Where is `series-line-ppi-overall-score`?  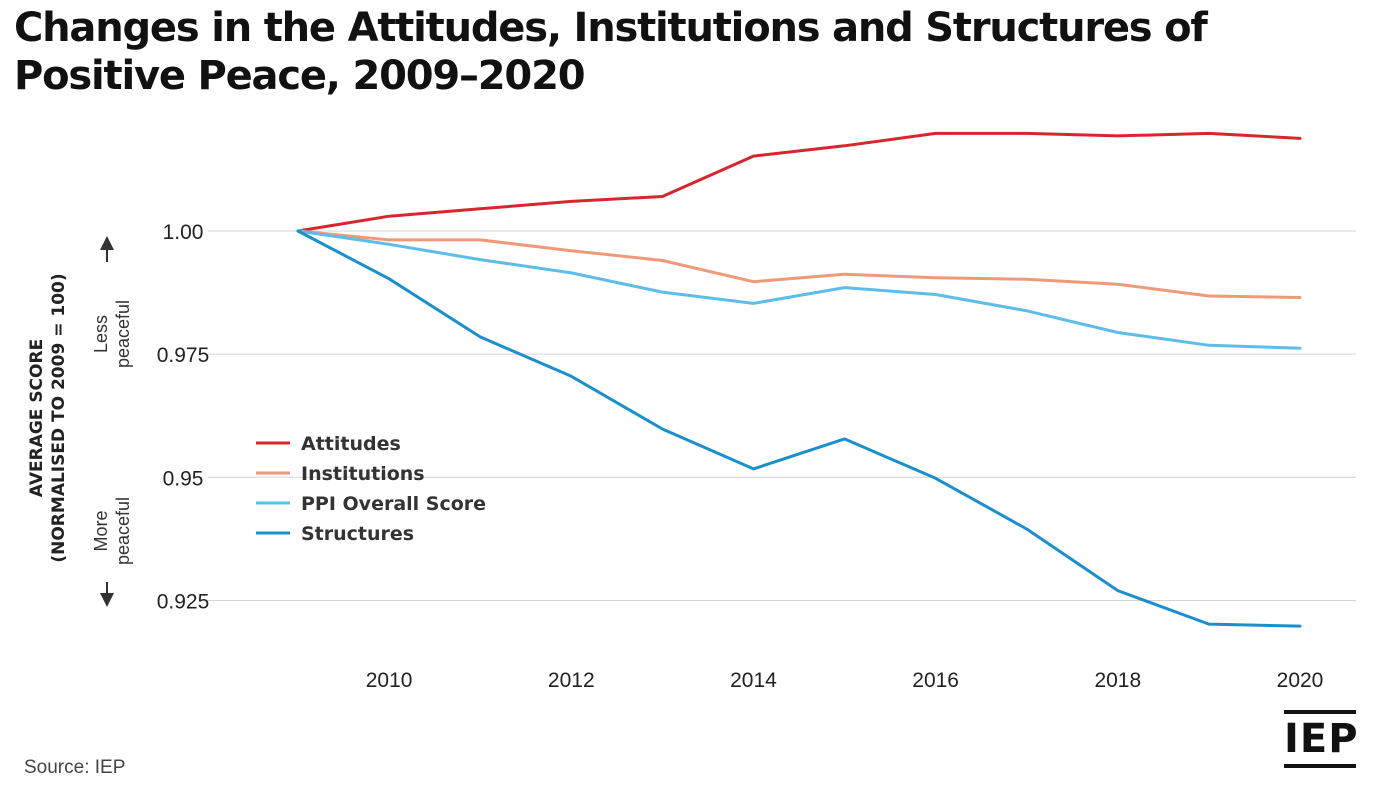
series-line-ppi-overall-score is located at coordinates (799, 289).